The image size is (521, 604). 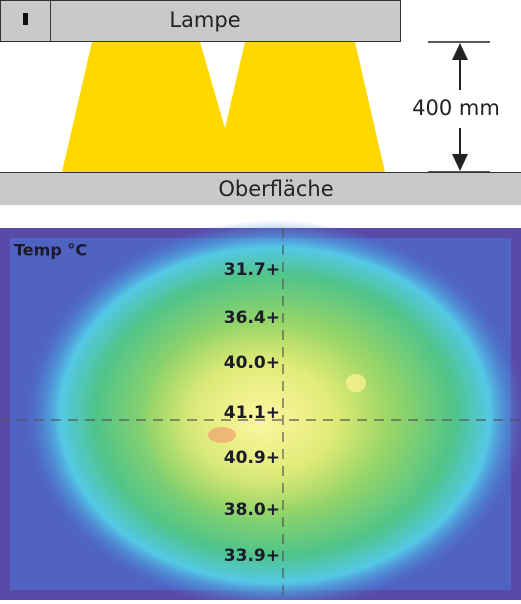 What do you see at coordinates (252, 270) in the screenshot?
I see `temperature-reading: 31.7+` at bounding box center [252, 270].